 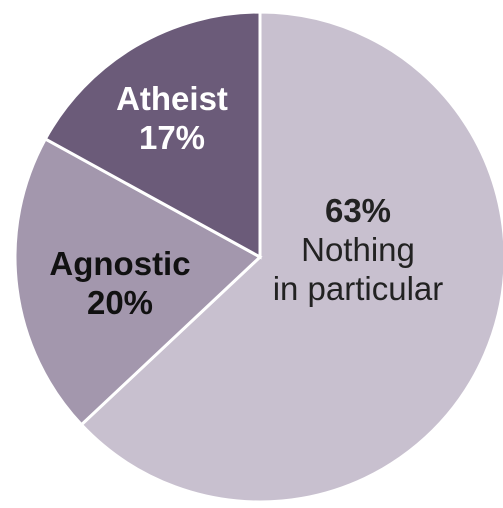 I want to click on data-label-pct-agnostic: 20%, so click(x=120, y=302).